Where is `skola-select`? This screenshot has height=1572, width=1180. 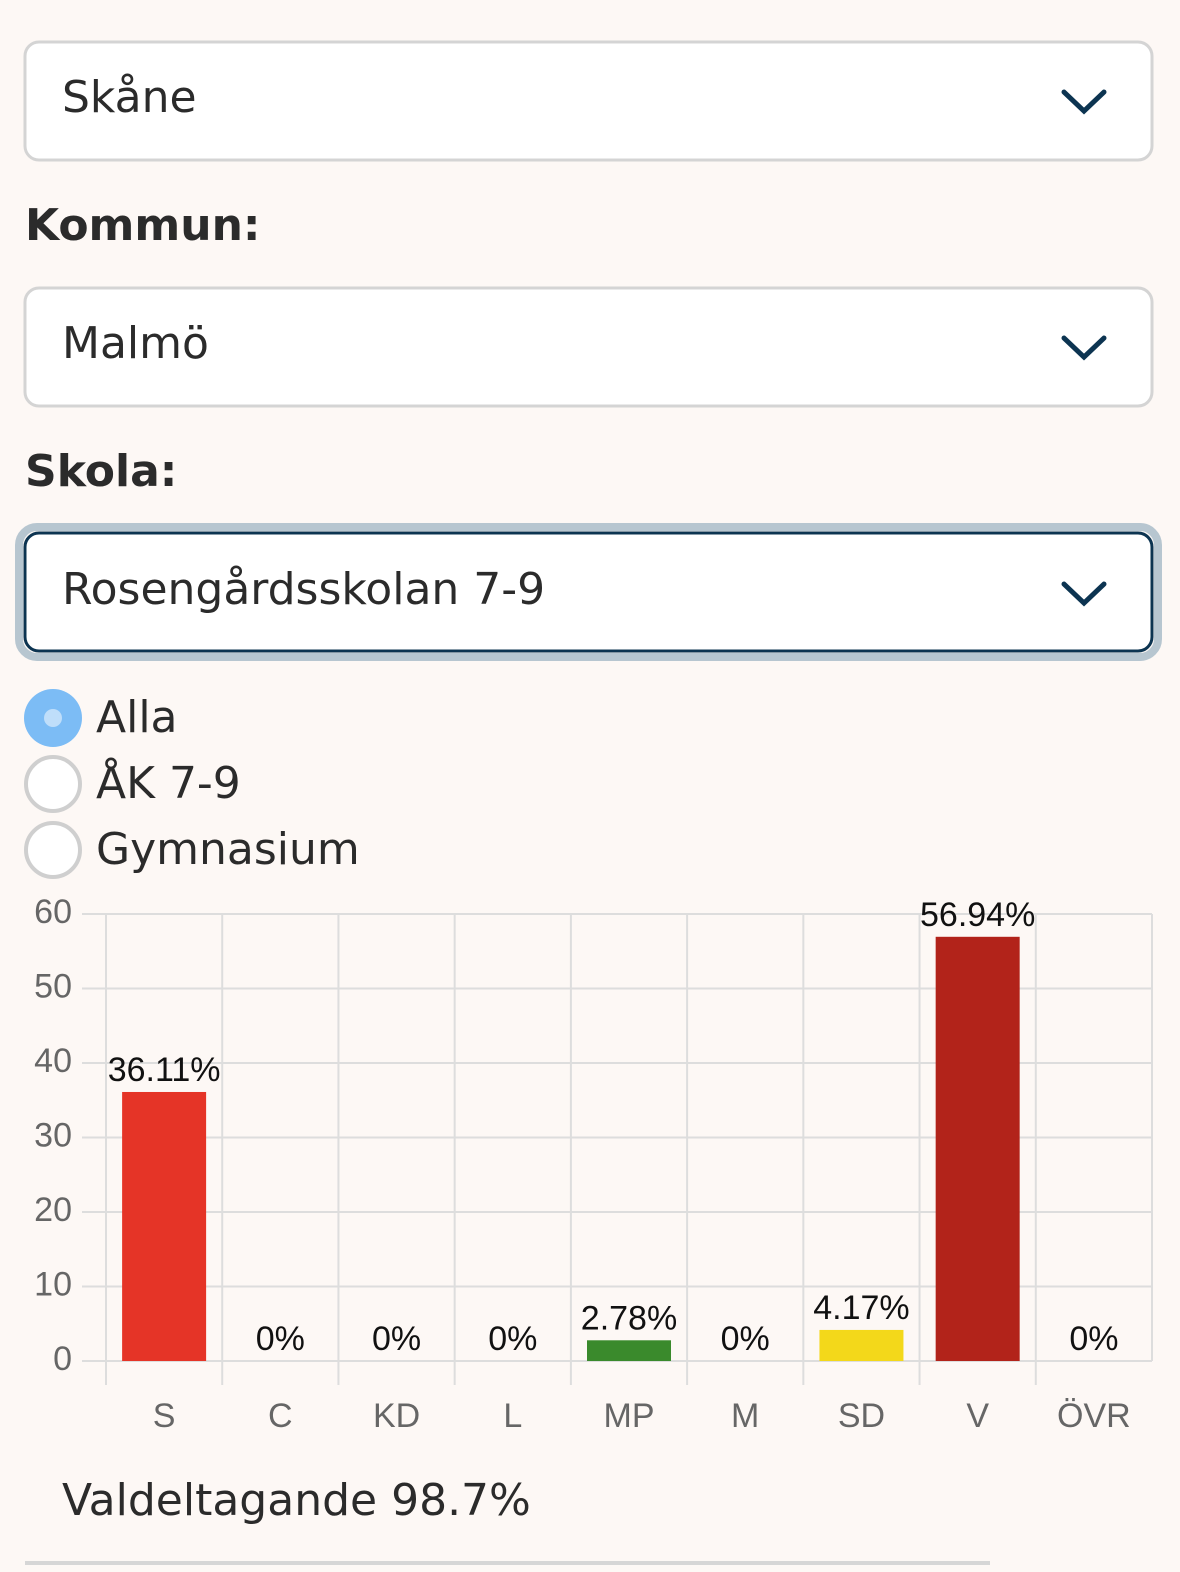
skola-select is located at coordinates (588, 592).